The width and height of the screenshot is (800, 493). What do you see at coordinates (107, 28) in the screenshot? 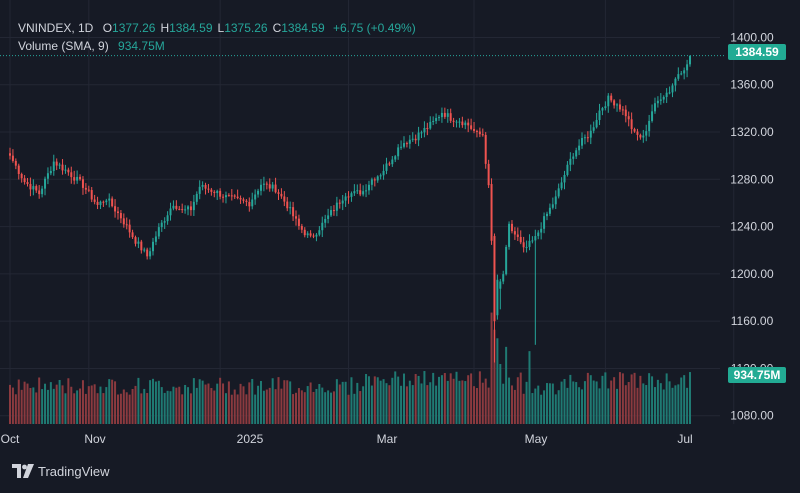
I see `ohlc-label-o: O` at bounding box center [107, 28].